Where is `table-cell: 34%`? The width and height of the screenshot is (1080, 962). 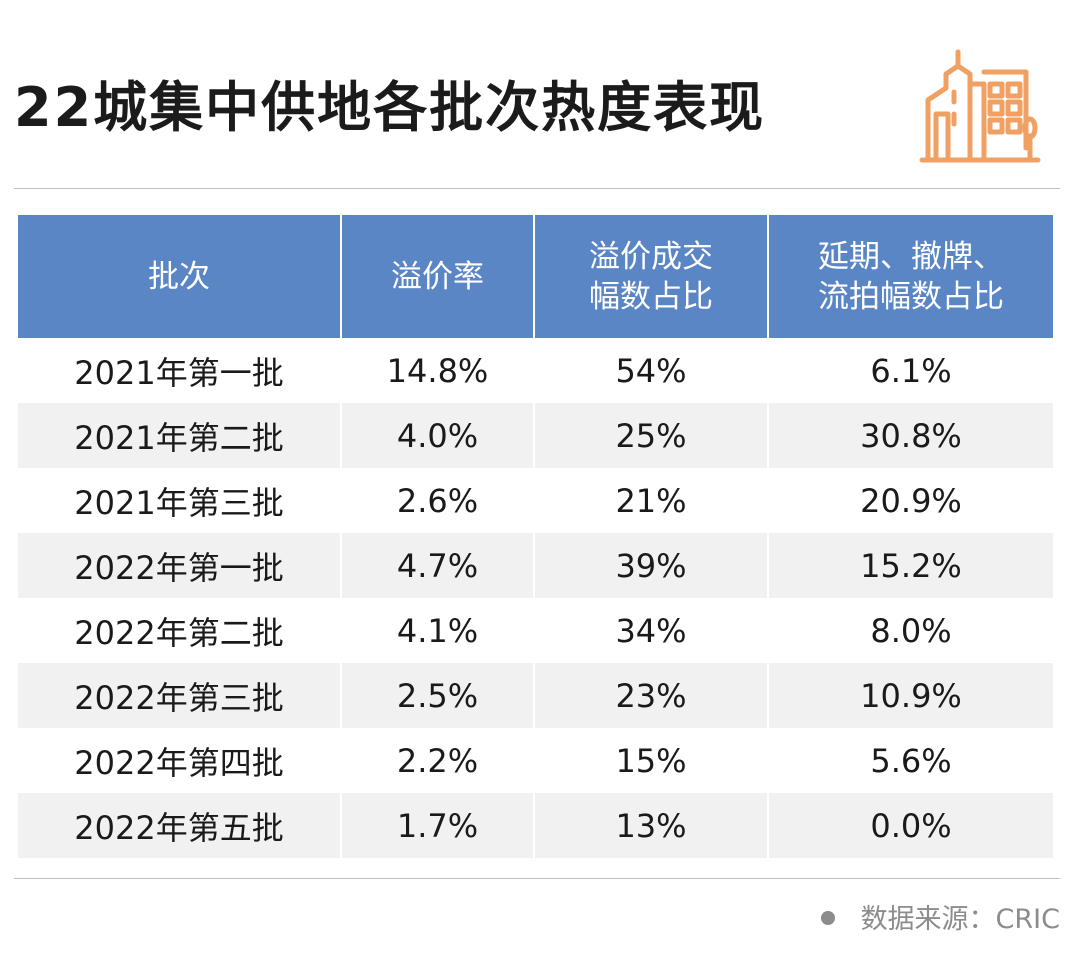 table-cell: 34% is located at coordinates (652, 630).